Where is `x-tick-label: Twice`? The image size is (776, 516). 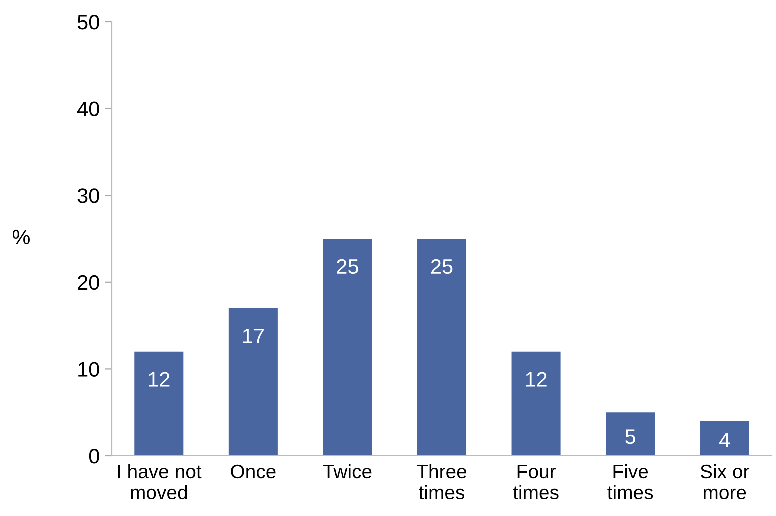 x-tick-label: Twice is located at coordinates (347, 471).